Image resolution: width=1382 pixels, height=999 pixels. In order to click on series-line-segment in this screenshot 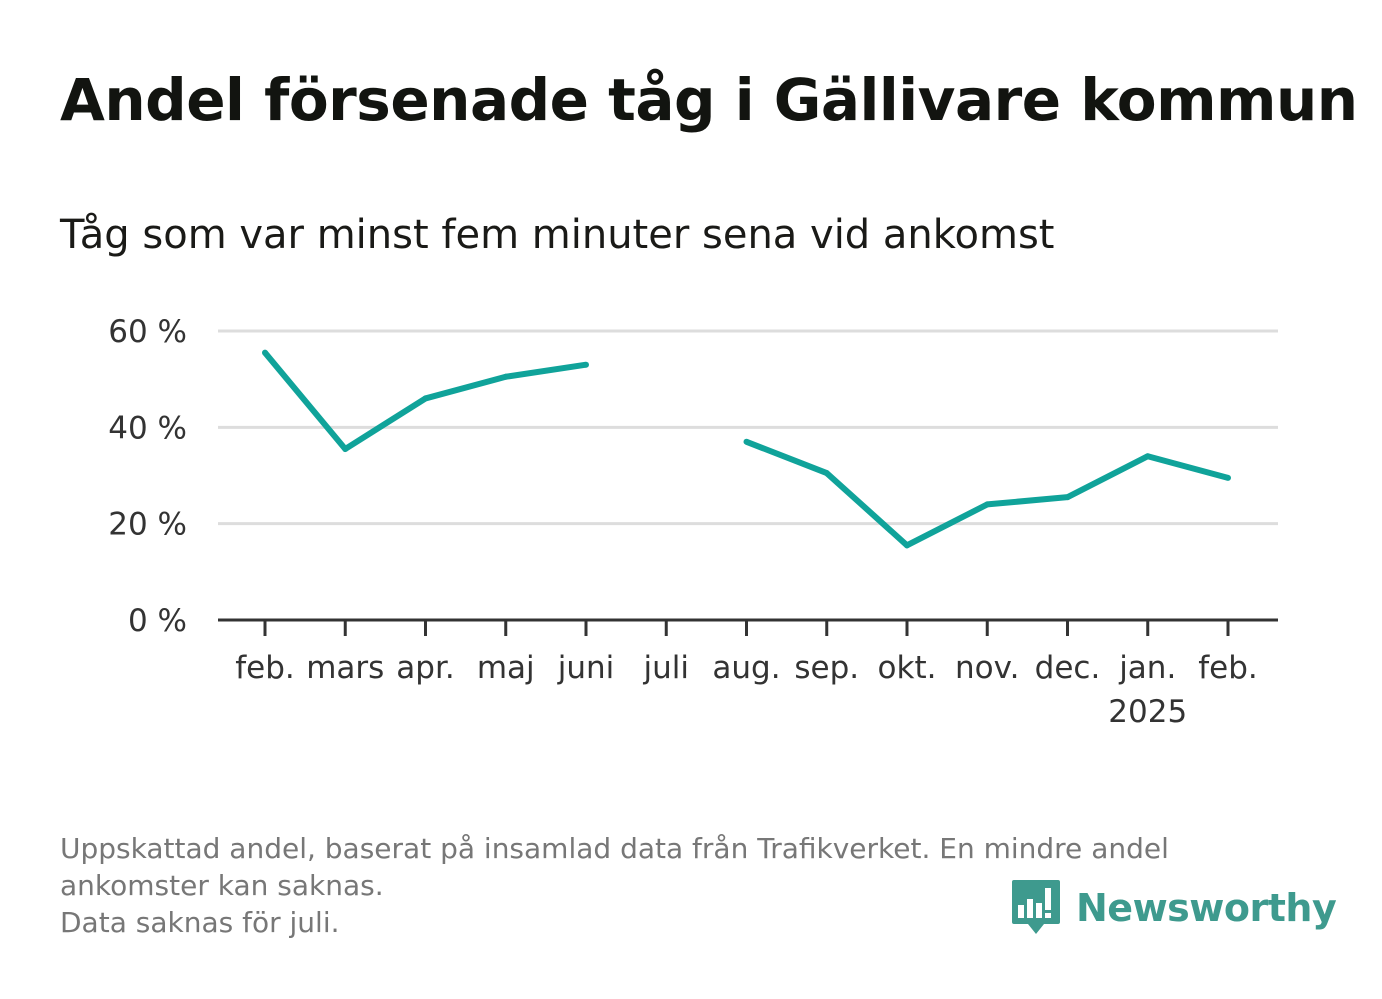, I will do `click(987, 493)`.